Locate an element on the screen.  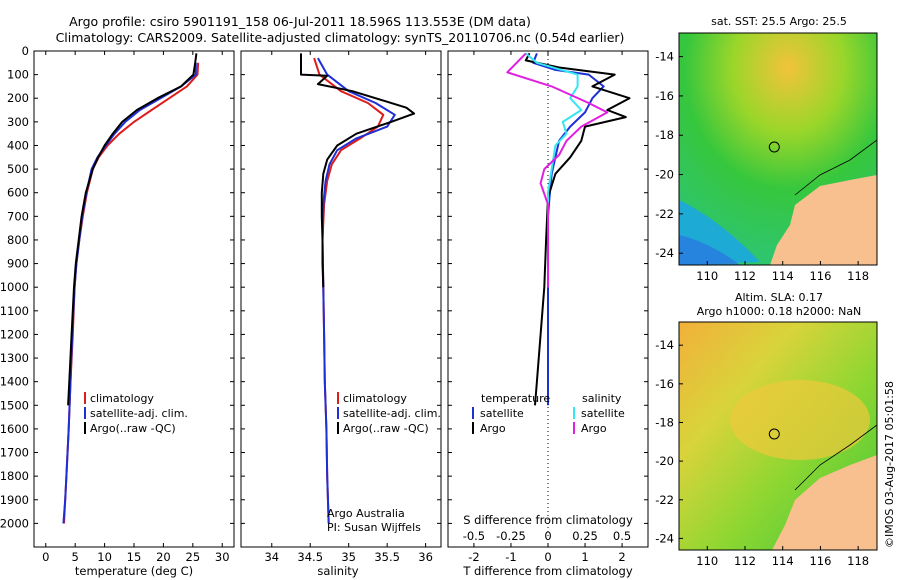
x-top-tick-label: -0.5 is located at coordinates (474, 536).